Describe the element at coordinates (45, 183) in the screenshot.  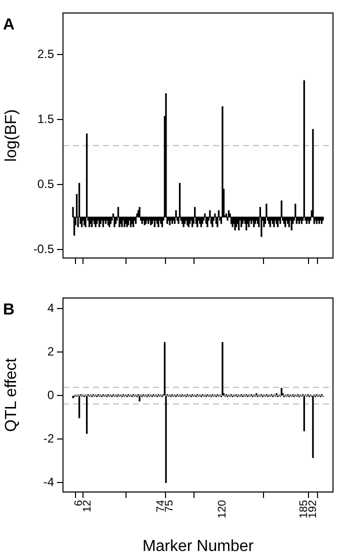
I see `y-tick-label: 0.5` at that location.